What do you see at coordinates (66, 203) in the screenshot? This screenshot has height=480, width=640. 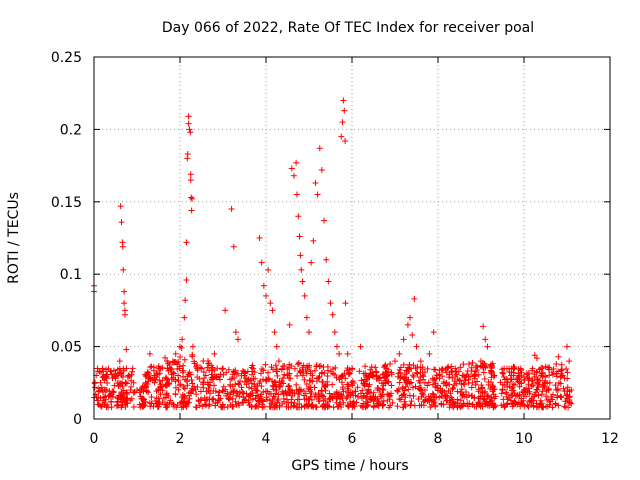 I see `y-tick-label: 0.15` at bounding box center [66, 203].